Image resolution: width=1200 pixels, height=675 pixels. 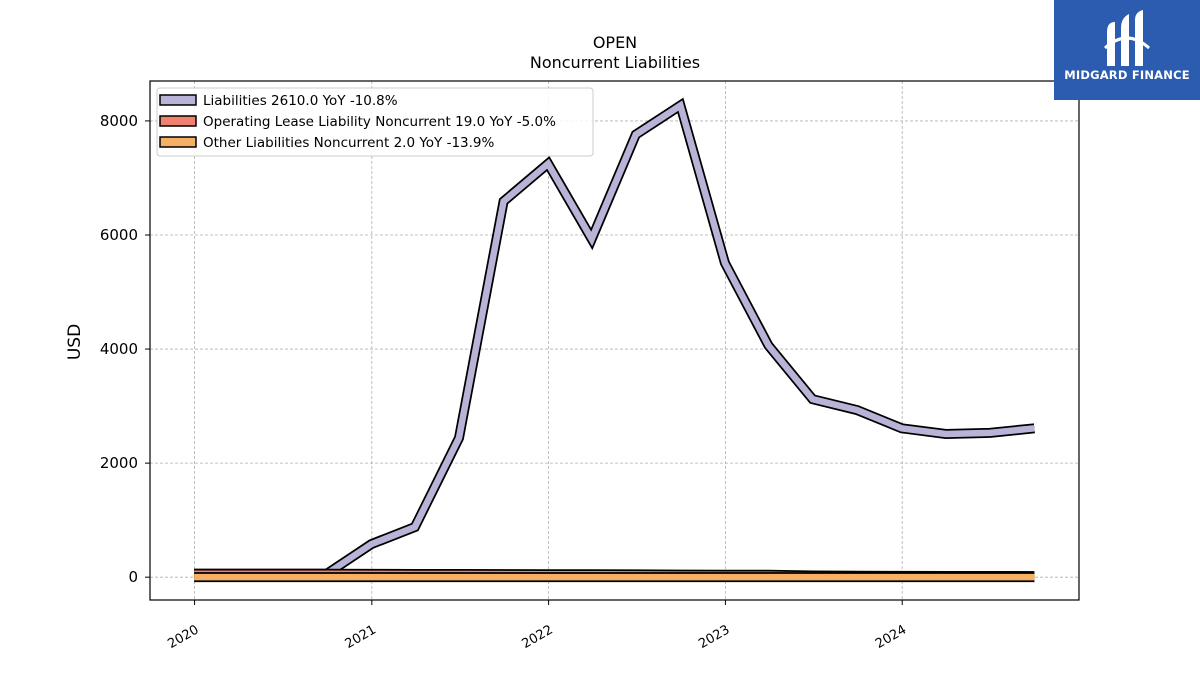 What do you see at coordinates (300, 101) in the screenshot?
I see `legend-label: Liabilities 2610.0 YoY -10.8%` at bounding box center [300, 101].